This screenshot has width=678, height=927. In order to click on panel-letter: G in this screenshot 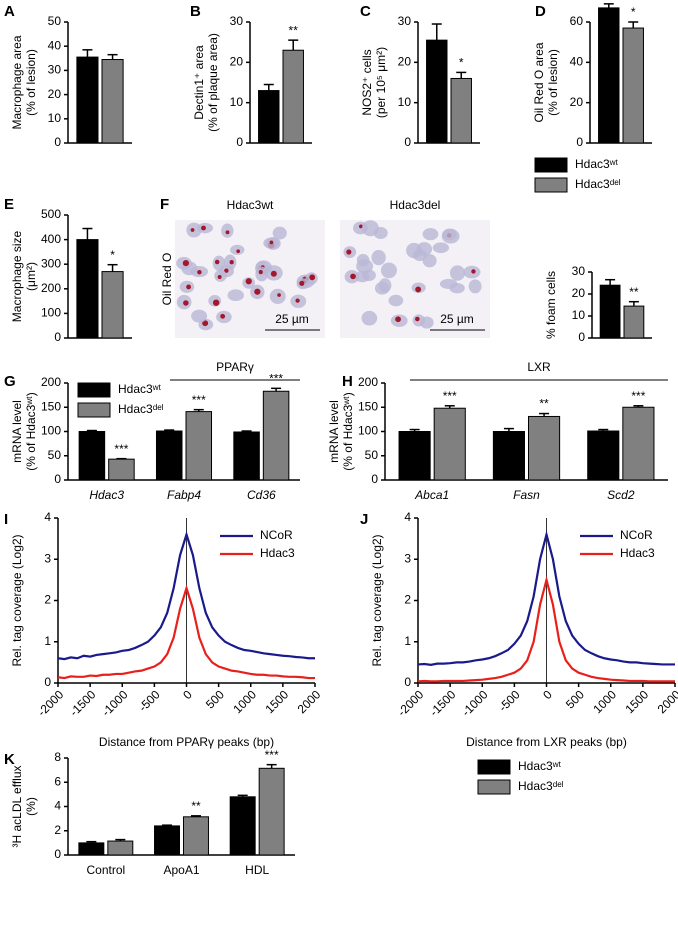, I will do `click(10, 381)`.